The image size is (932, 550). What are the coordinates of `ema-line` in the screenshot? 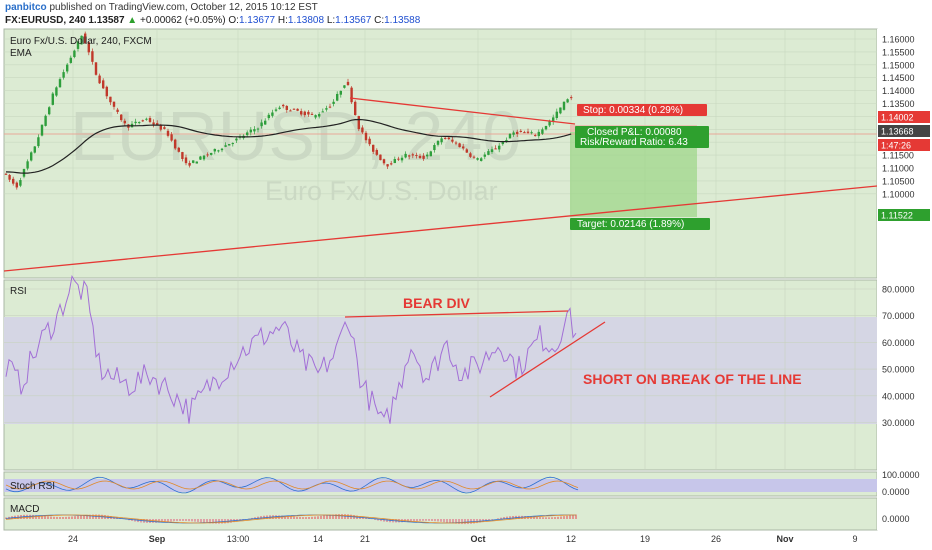 It's located at (288, 146).